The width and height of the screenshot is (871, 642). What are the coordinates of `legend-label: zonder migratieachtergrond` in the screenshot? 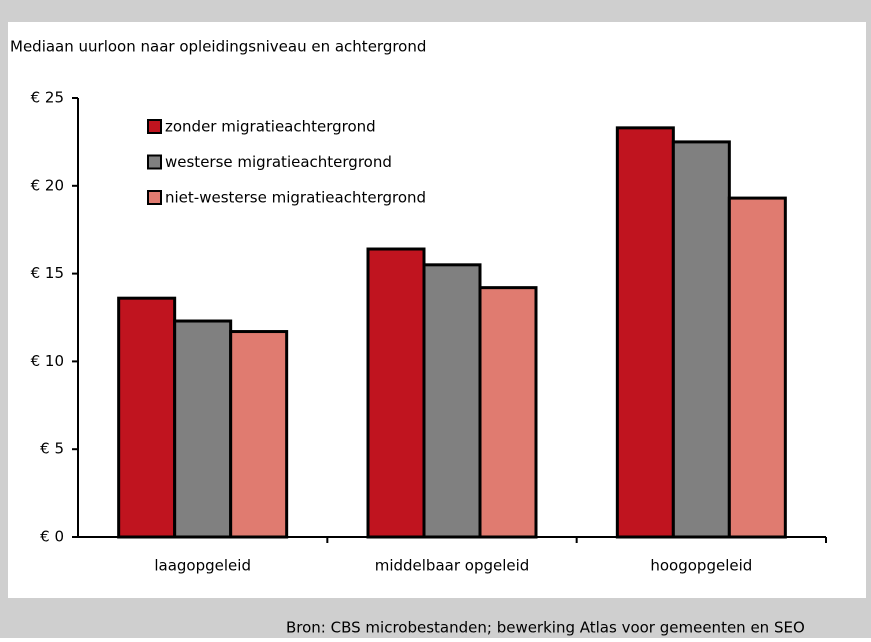 It's located at (270, 127).